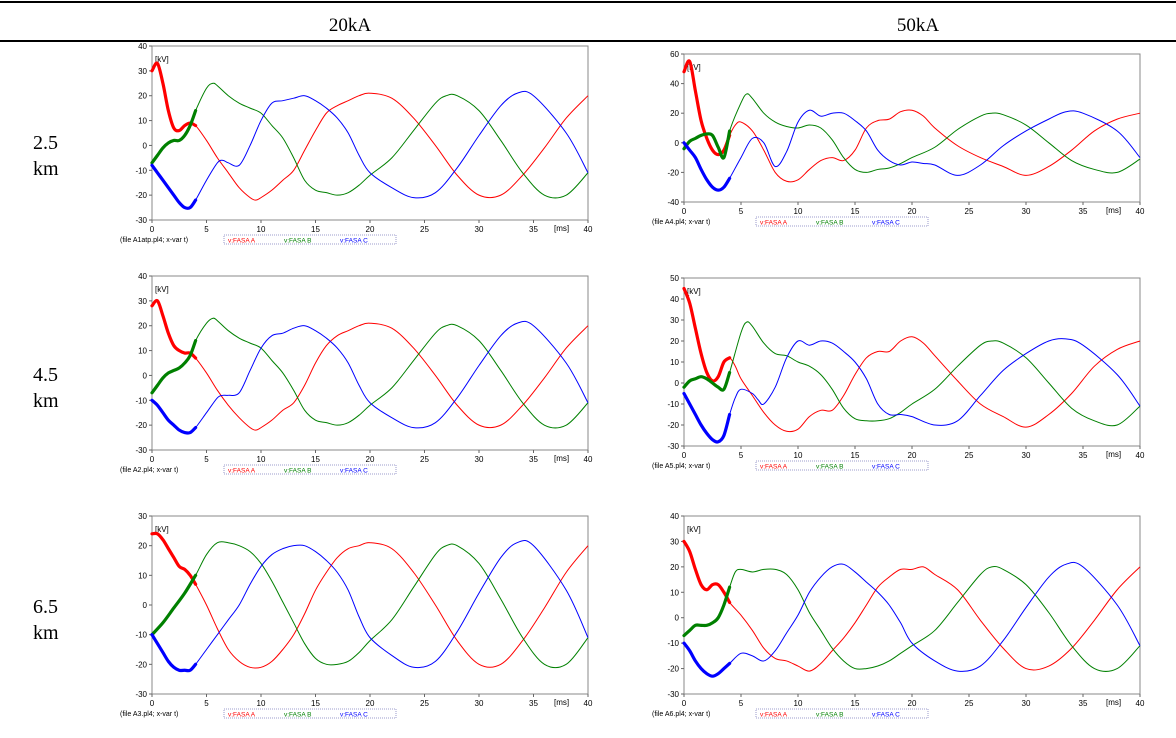 This screenshot has width=1176, height=738. Describe the element at coordinates (46, 401) in the screenshot. I see `row-label-unit: km` at that location.